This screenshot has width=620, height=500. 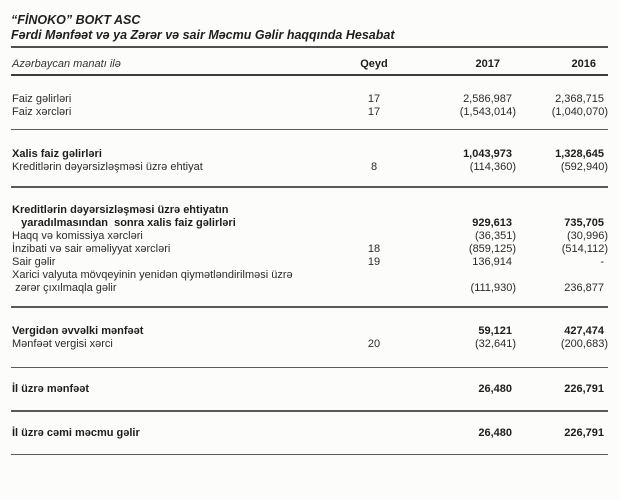 I want to click on note-ref: 20, so click(x=374, y=343).